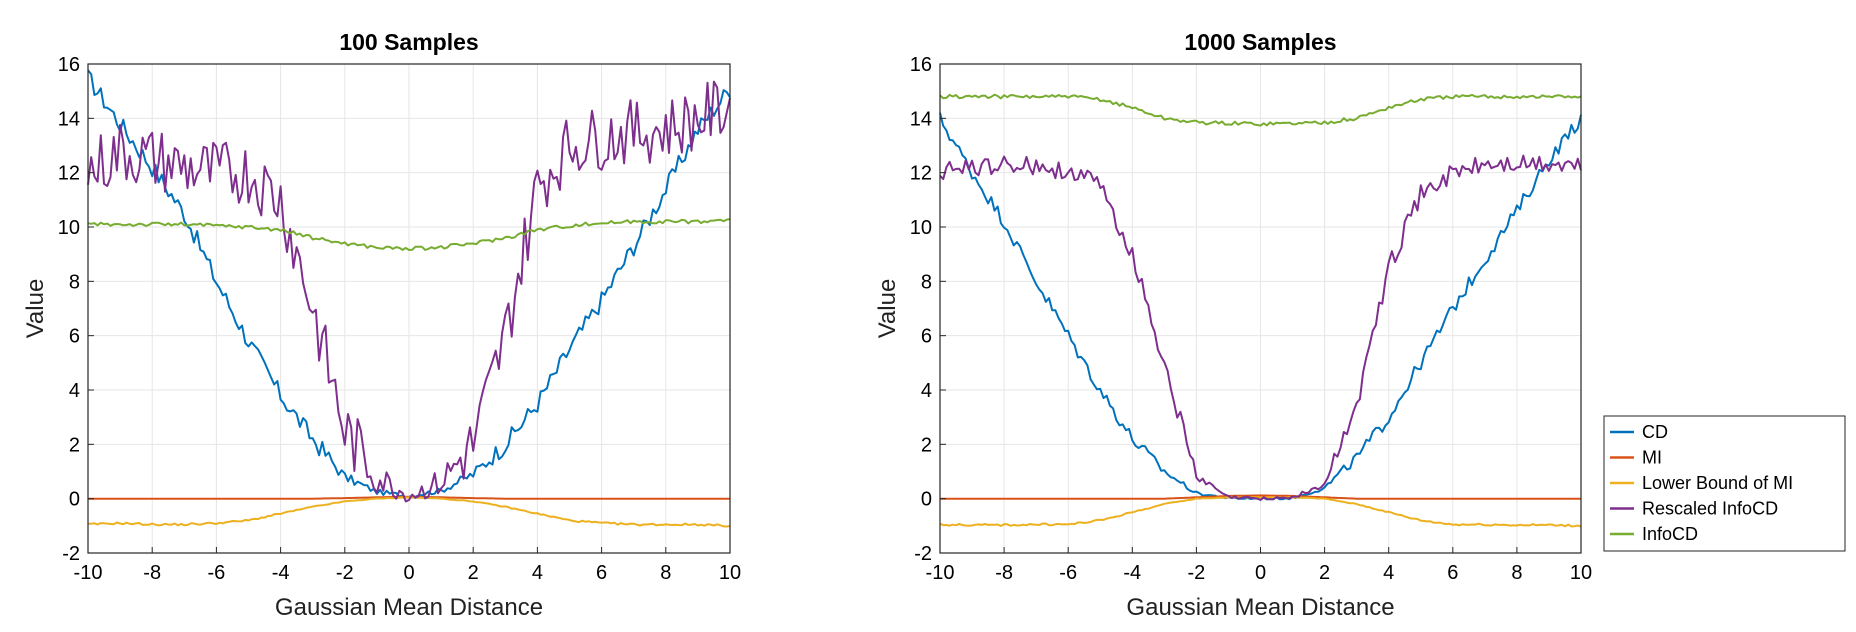 Image resolution: width=1856 pixels, height=632 pixels. What do you see at coordinates (1655, 432) in the screenshot?
I see `legend-entry-label: CD` at bounding box center [1655, 432].